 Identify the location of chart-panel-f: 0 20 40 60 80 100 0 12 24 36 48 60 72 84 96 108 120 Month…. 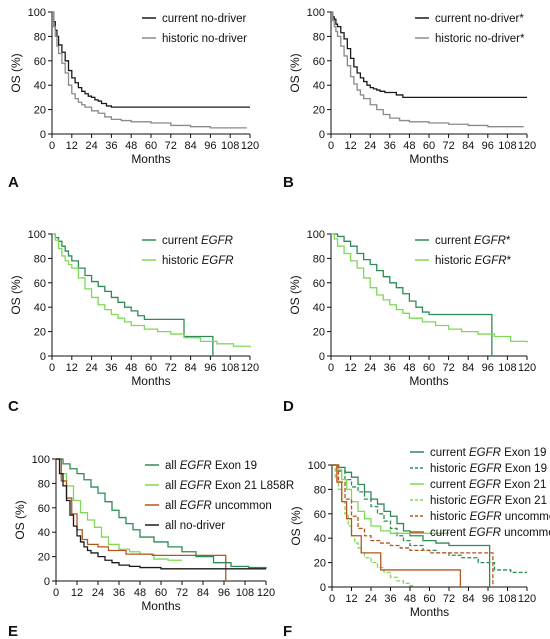
(416, 543).